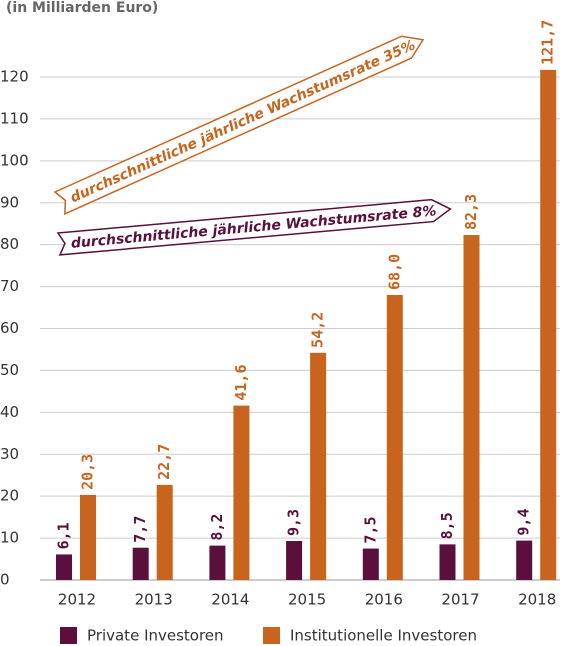  Describe the element at coordinates (537, 600) in the screenshot. I see `x-tick-label: 2018` at that location.